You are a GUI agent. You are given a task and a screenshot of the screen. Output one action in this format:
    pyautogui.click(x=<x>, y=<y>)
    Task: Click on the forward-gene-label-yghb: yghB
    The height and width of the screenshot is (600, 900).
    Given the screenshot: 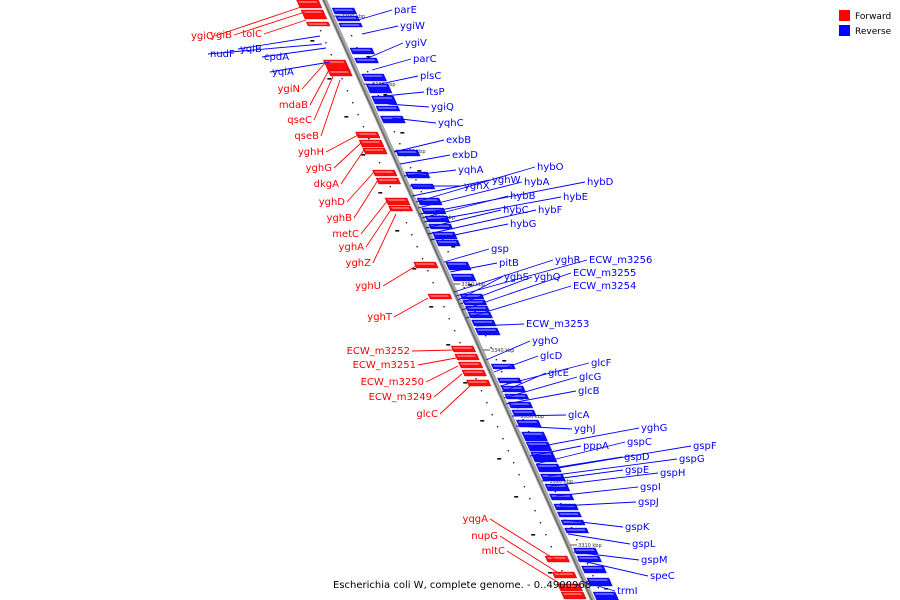 What is the action you would take?
    pyautogui.click(x=340, y=218)
    